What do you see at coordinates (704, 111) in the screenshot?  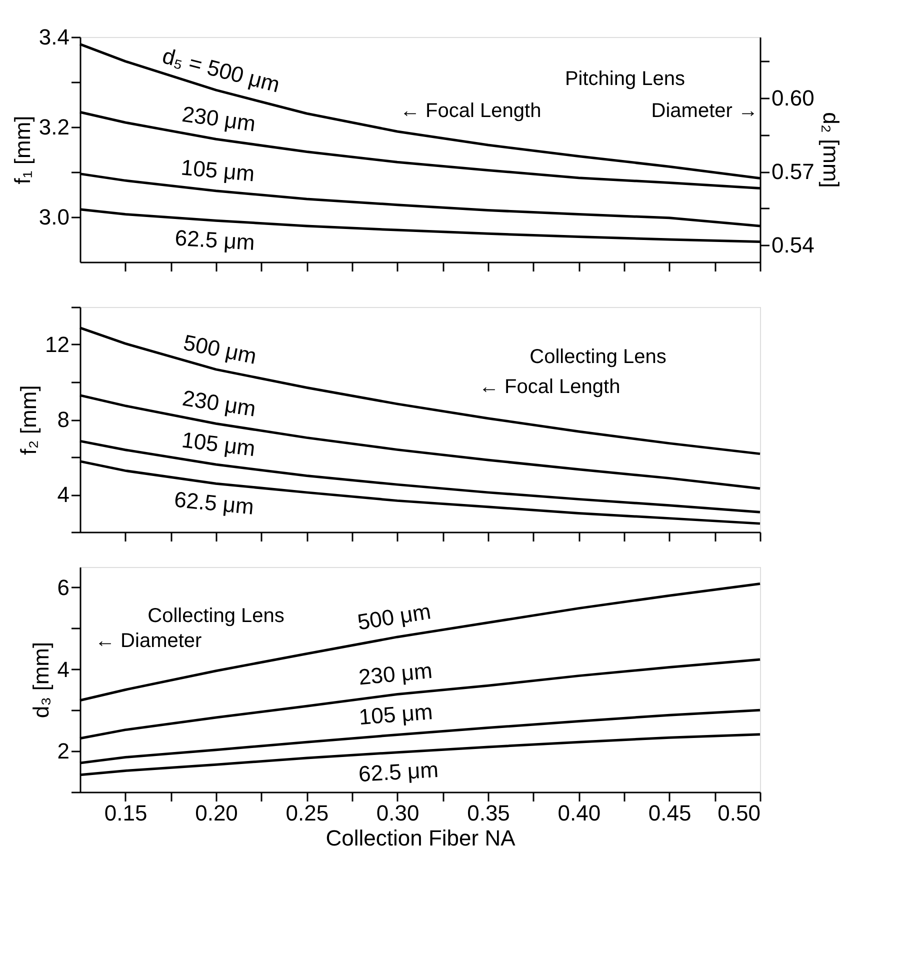 I see `annotation: Diameter →` at bounding box center [704, 111].